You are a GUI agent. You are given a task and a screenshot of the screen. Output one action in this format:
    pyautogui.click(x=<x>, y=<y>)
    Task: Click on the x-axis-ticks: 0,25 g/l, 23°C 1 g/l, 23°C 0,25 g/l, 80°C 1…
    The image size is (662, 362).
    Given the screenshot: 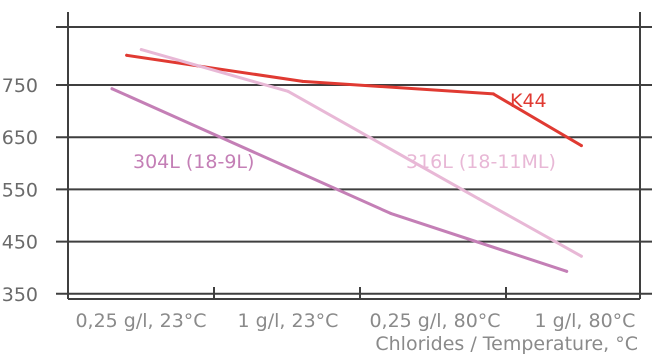 What is the action you would take?
    pyautogui.click(x=351, y=309)
    